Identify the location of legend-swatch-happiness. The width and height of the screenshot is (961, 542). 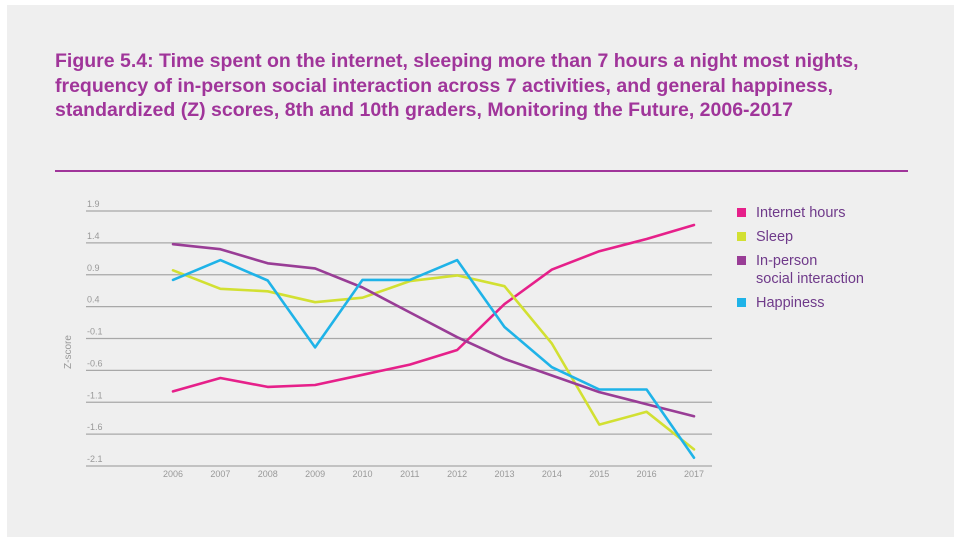
(741, 302).